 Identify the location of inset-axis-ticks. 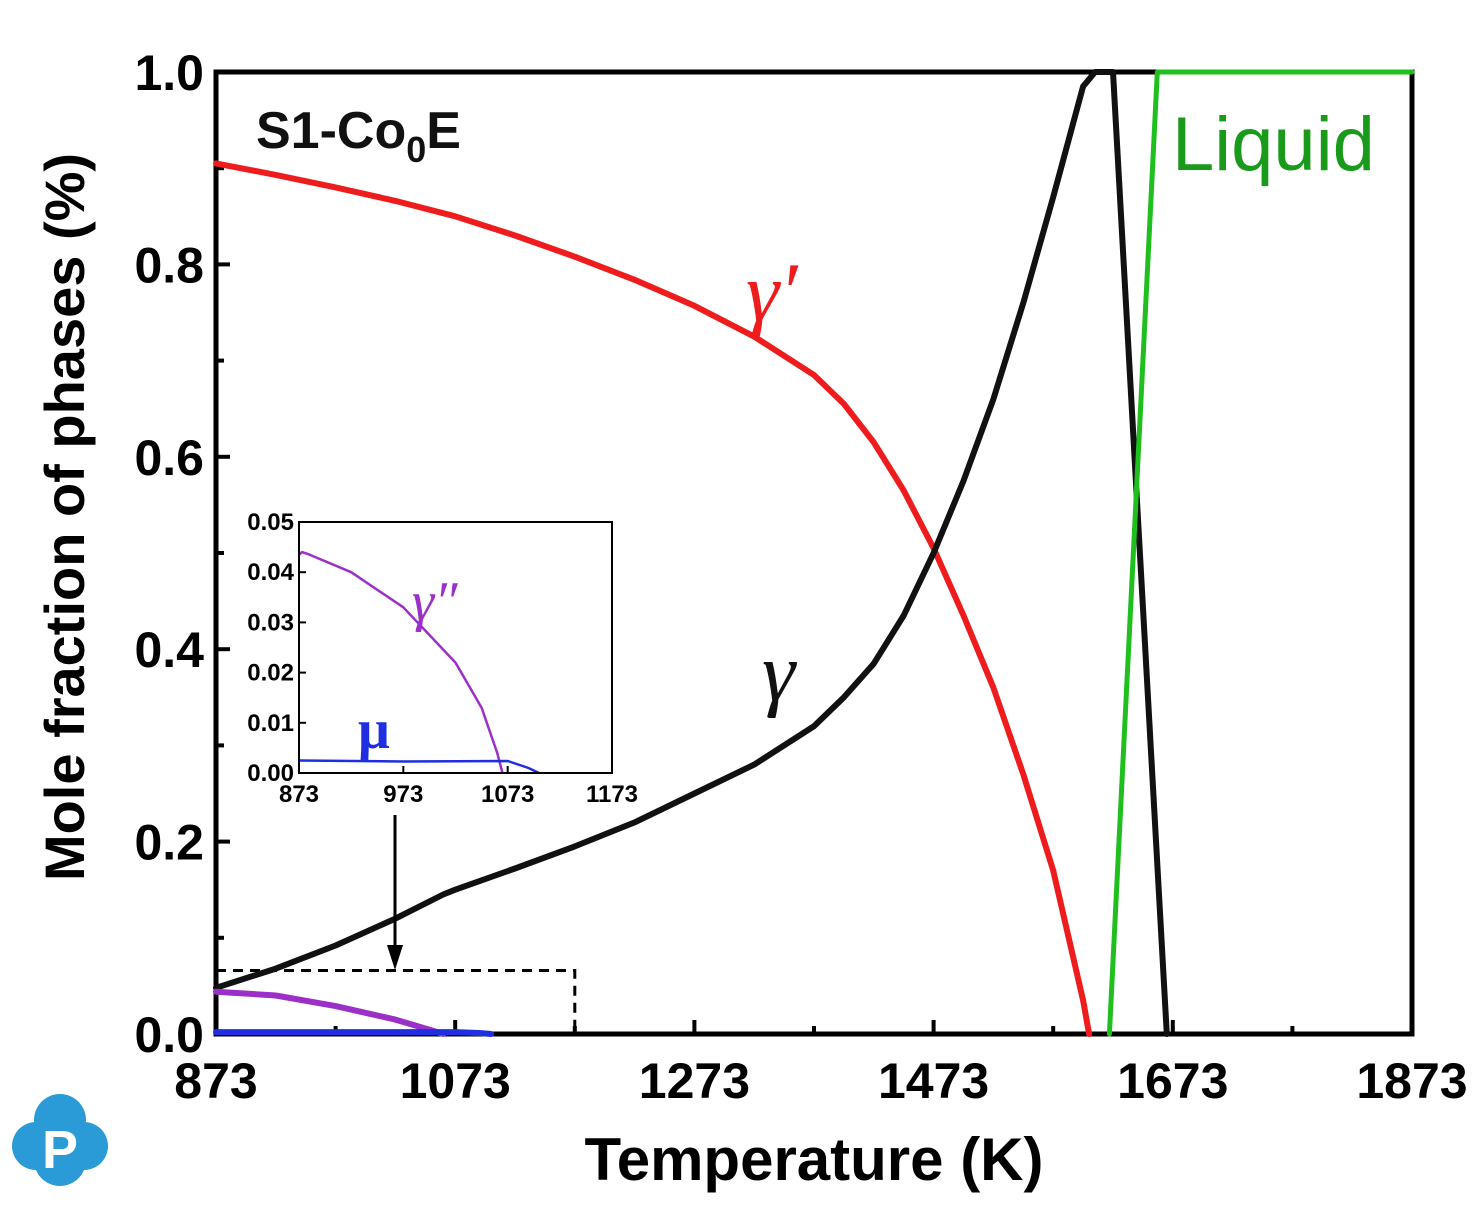
(455, 647).